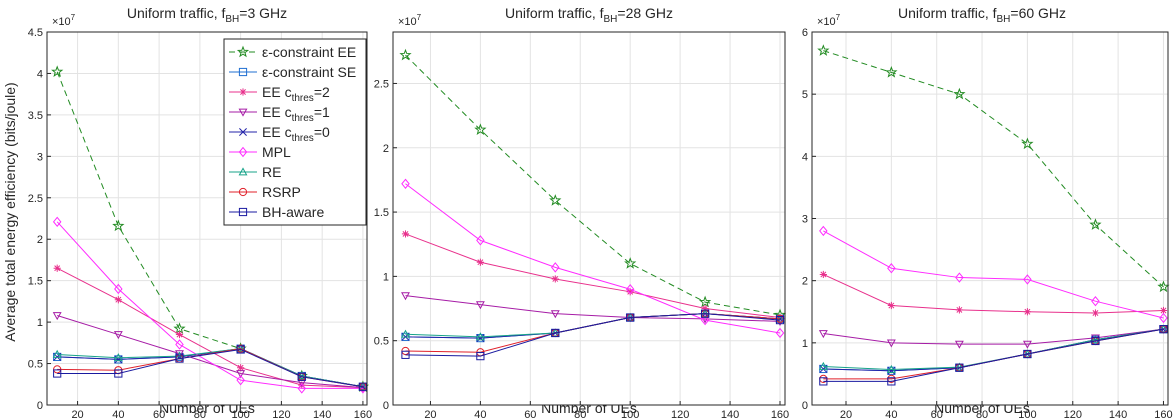  Describe the element at coordinates (35, 116) in the screenshot. I see `y-tick-label: 3.5` at that location.